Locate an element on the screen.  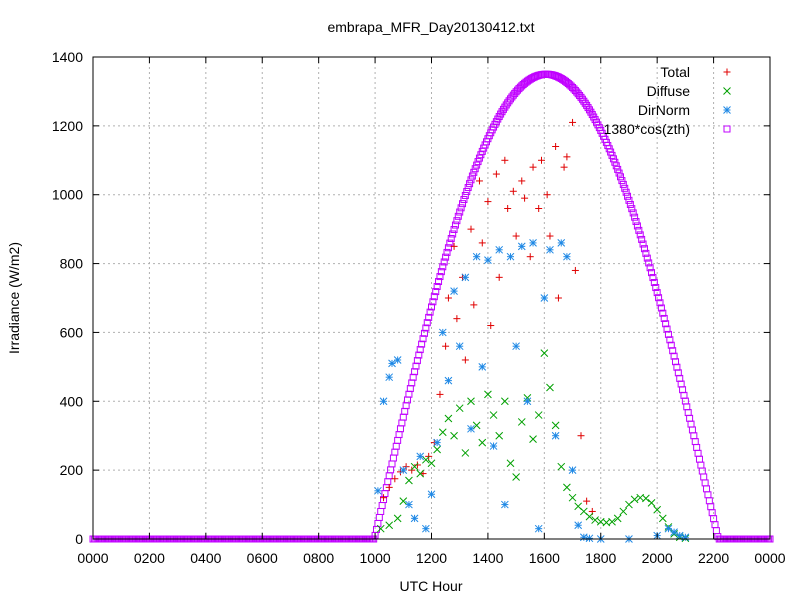
legend-label: 1380*cos(zth) is located at coordinates (647, 129).